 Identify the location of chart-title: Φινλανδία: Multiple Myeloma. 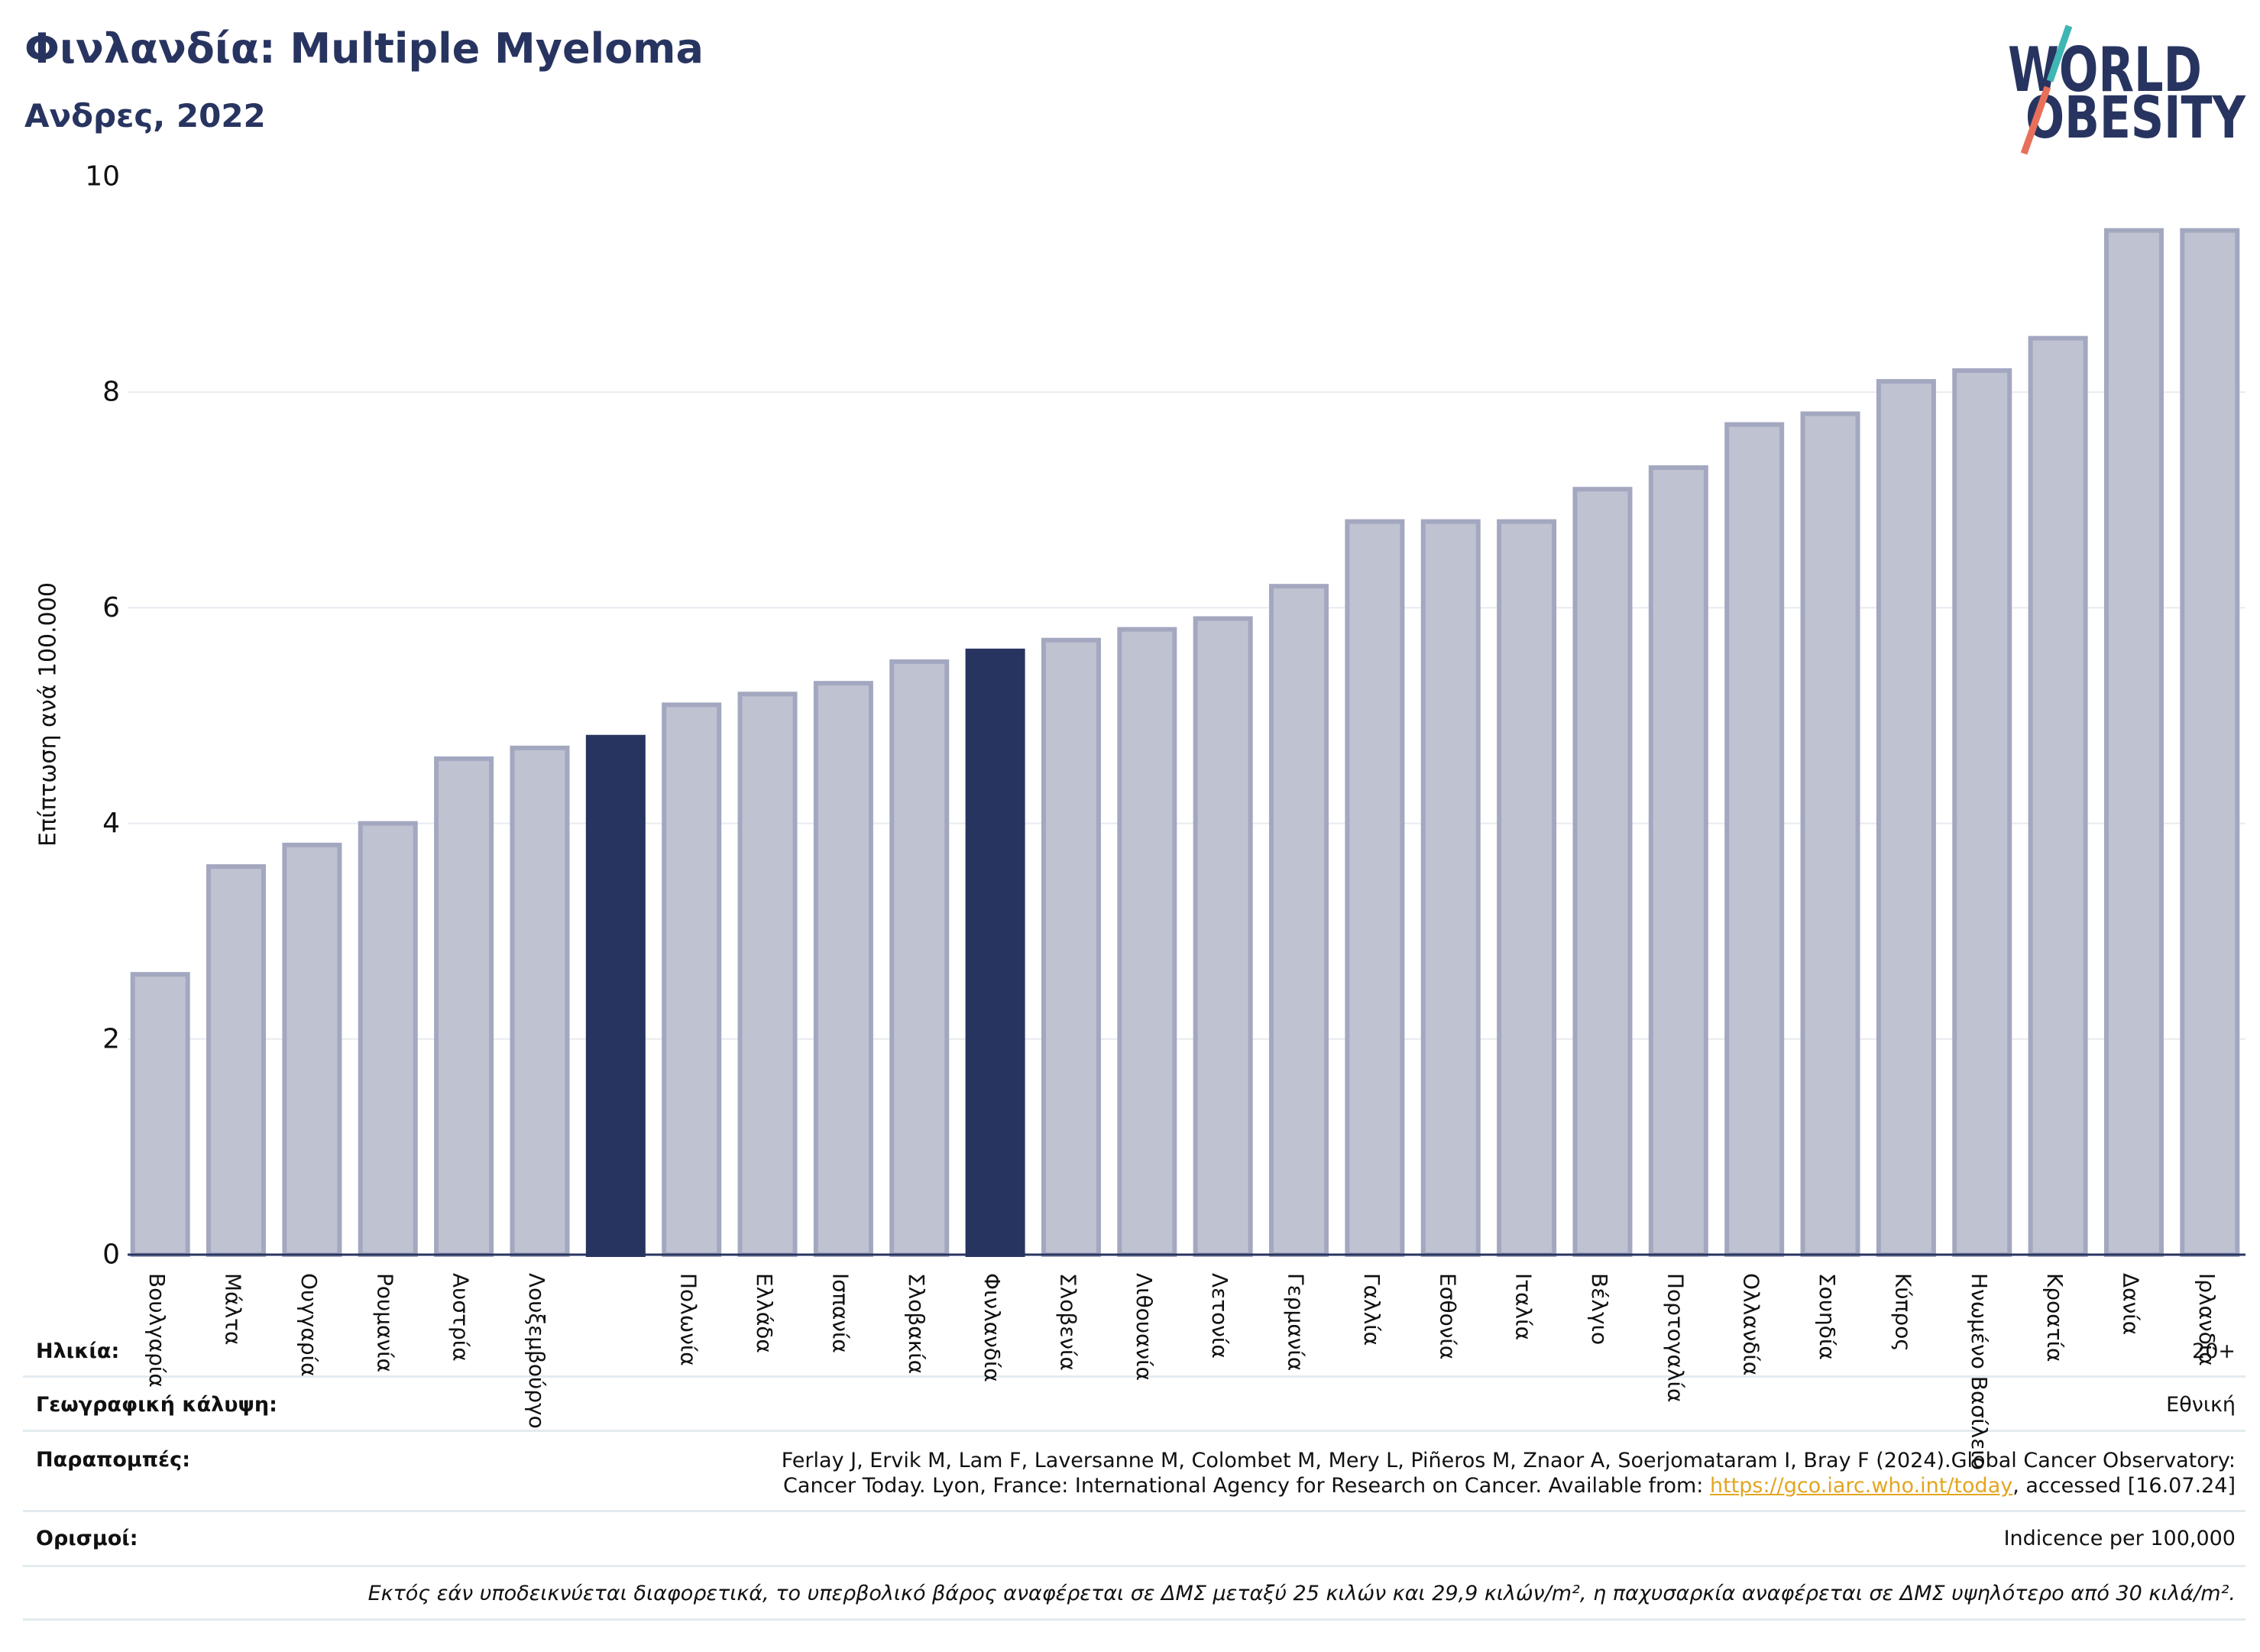
(364, 48).